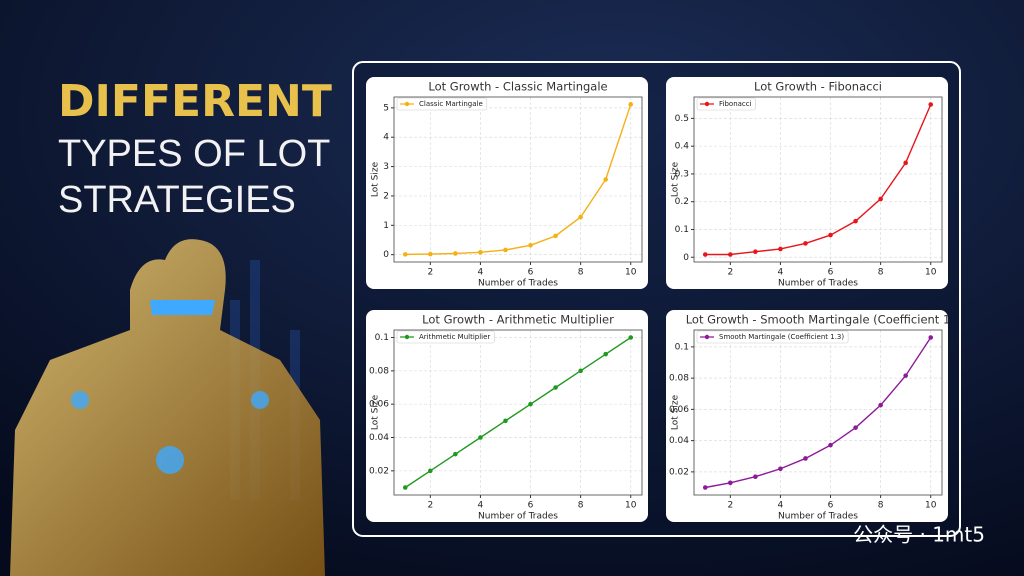 This screenshot has height=576, width=1024. I want to click on headline-highlight: DIFFERENT, so click(195, 101).